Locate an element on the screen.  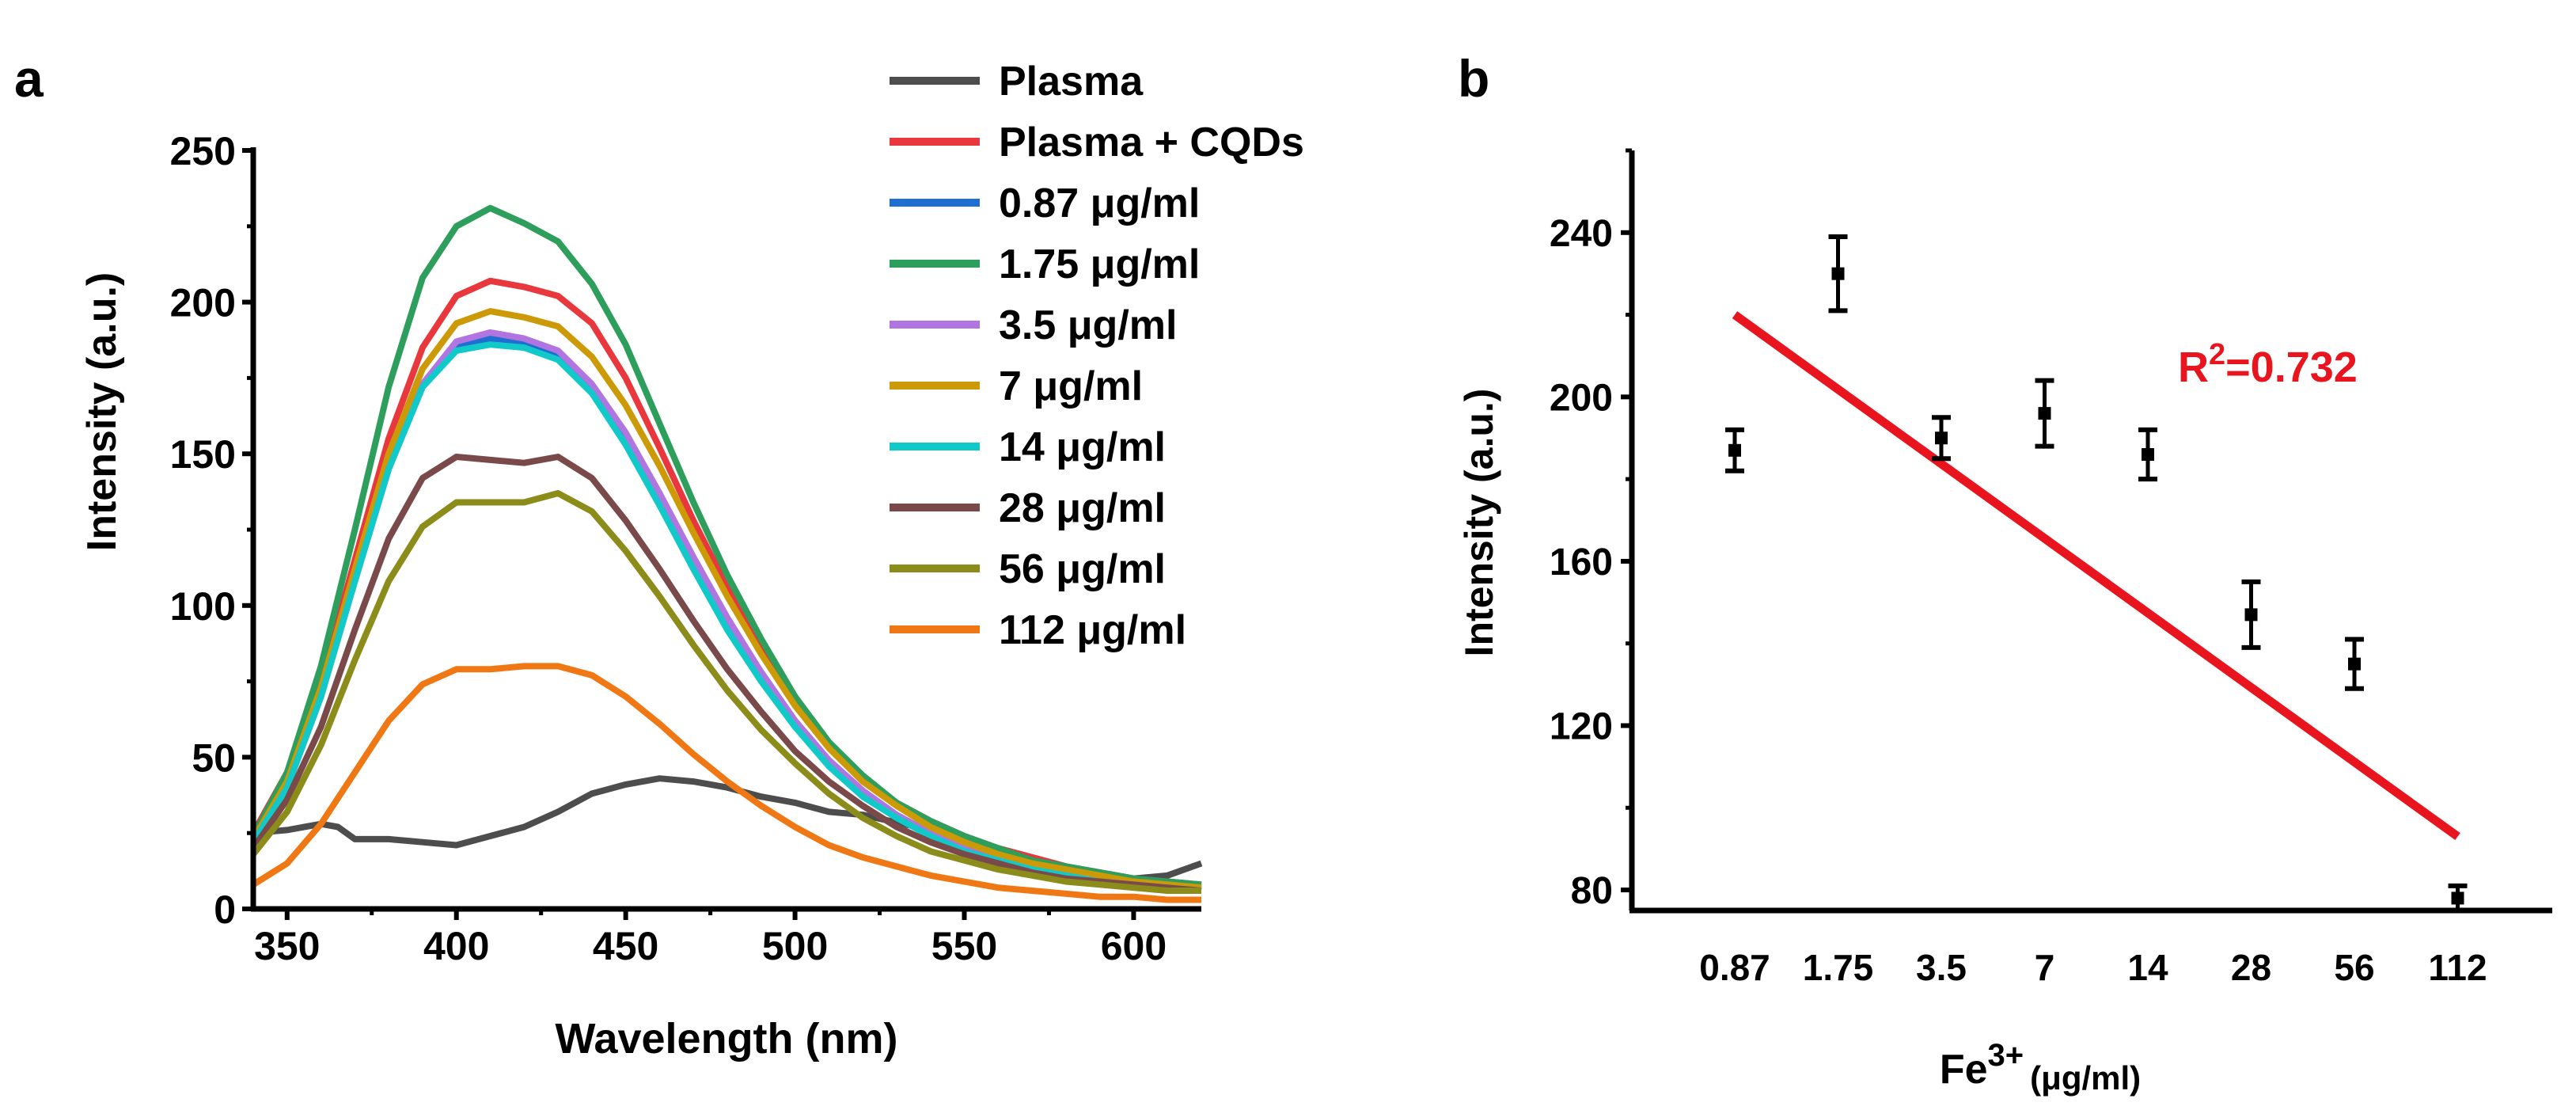
x-axis-label-unit: (μg/ml) is located at coordinates (2085, 1078).